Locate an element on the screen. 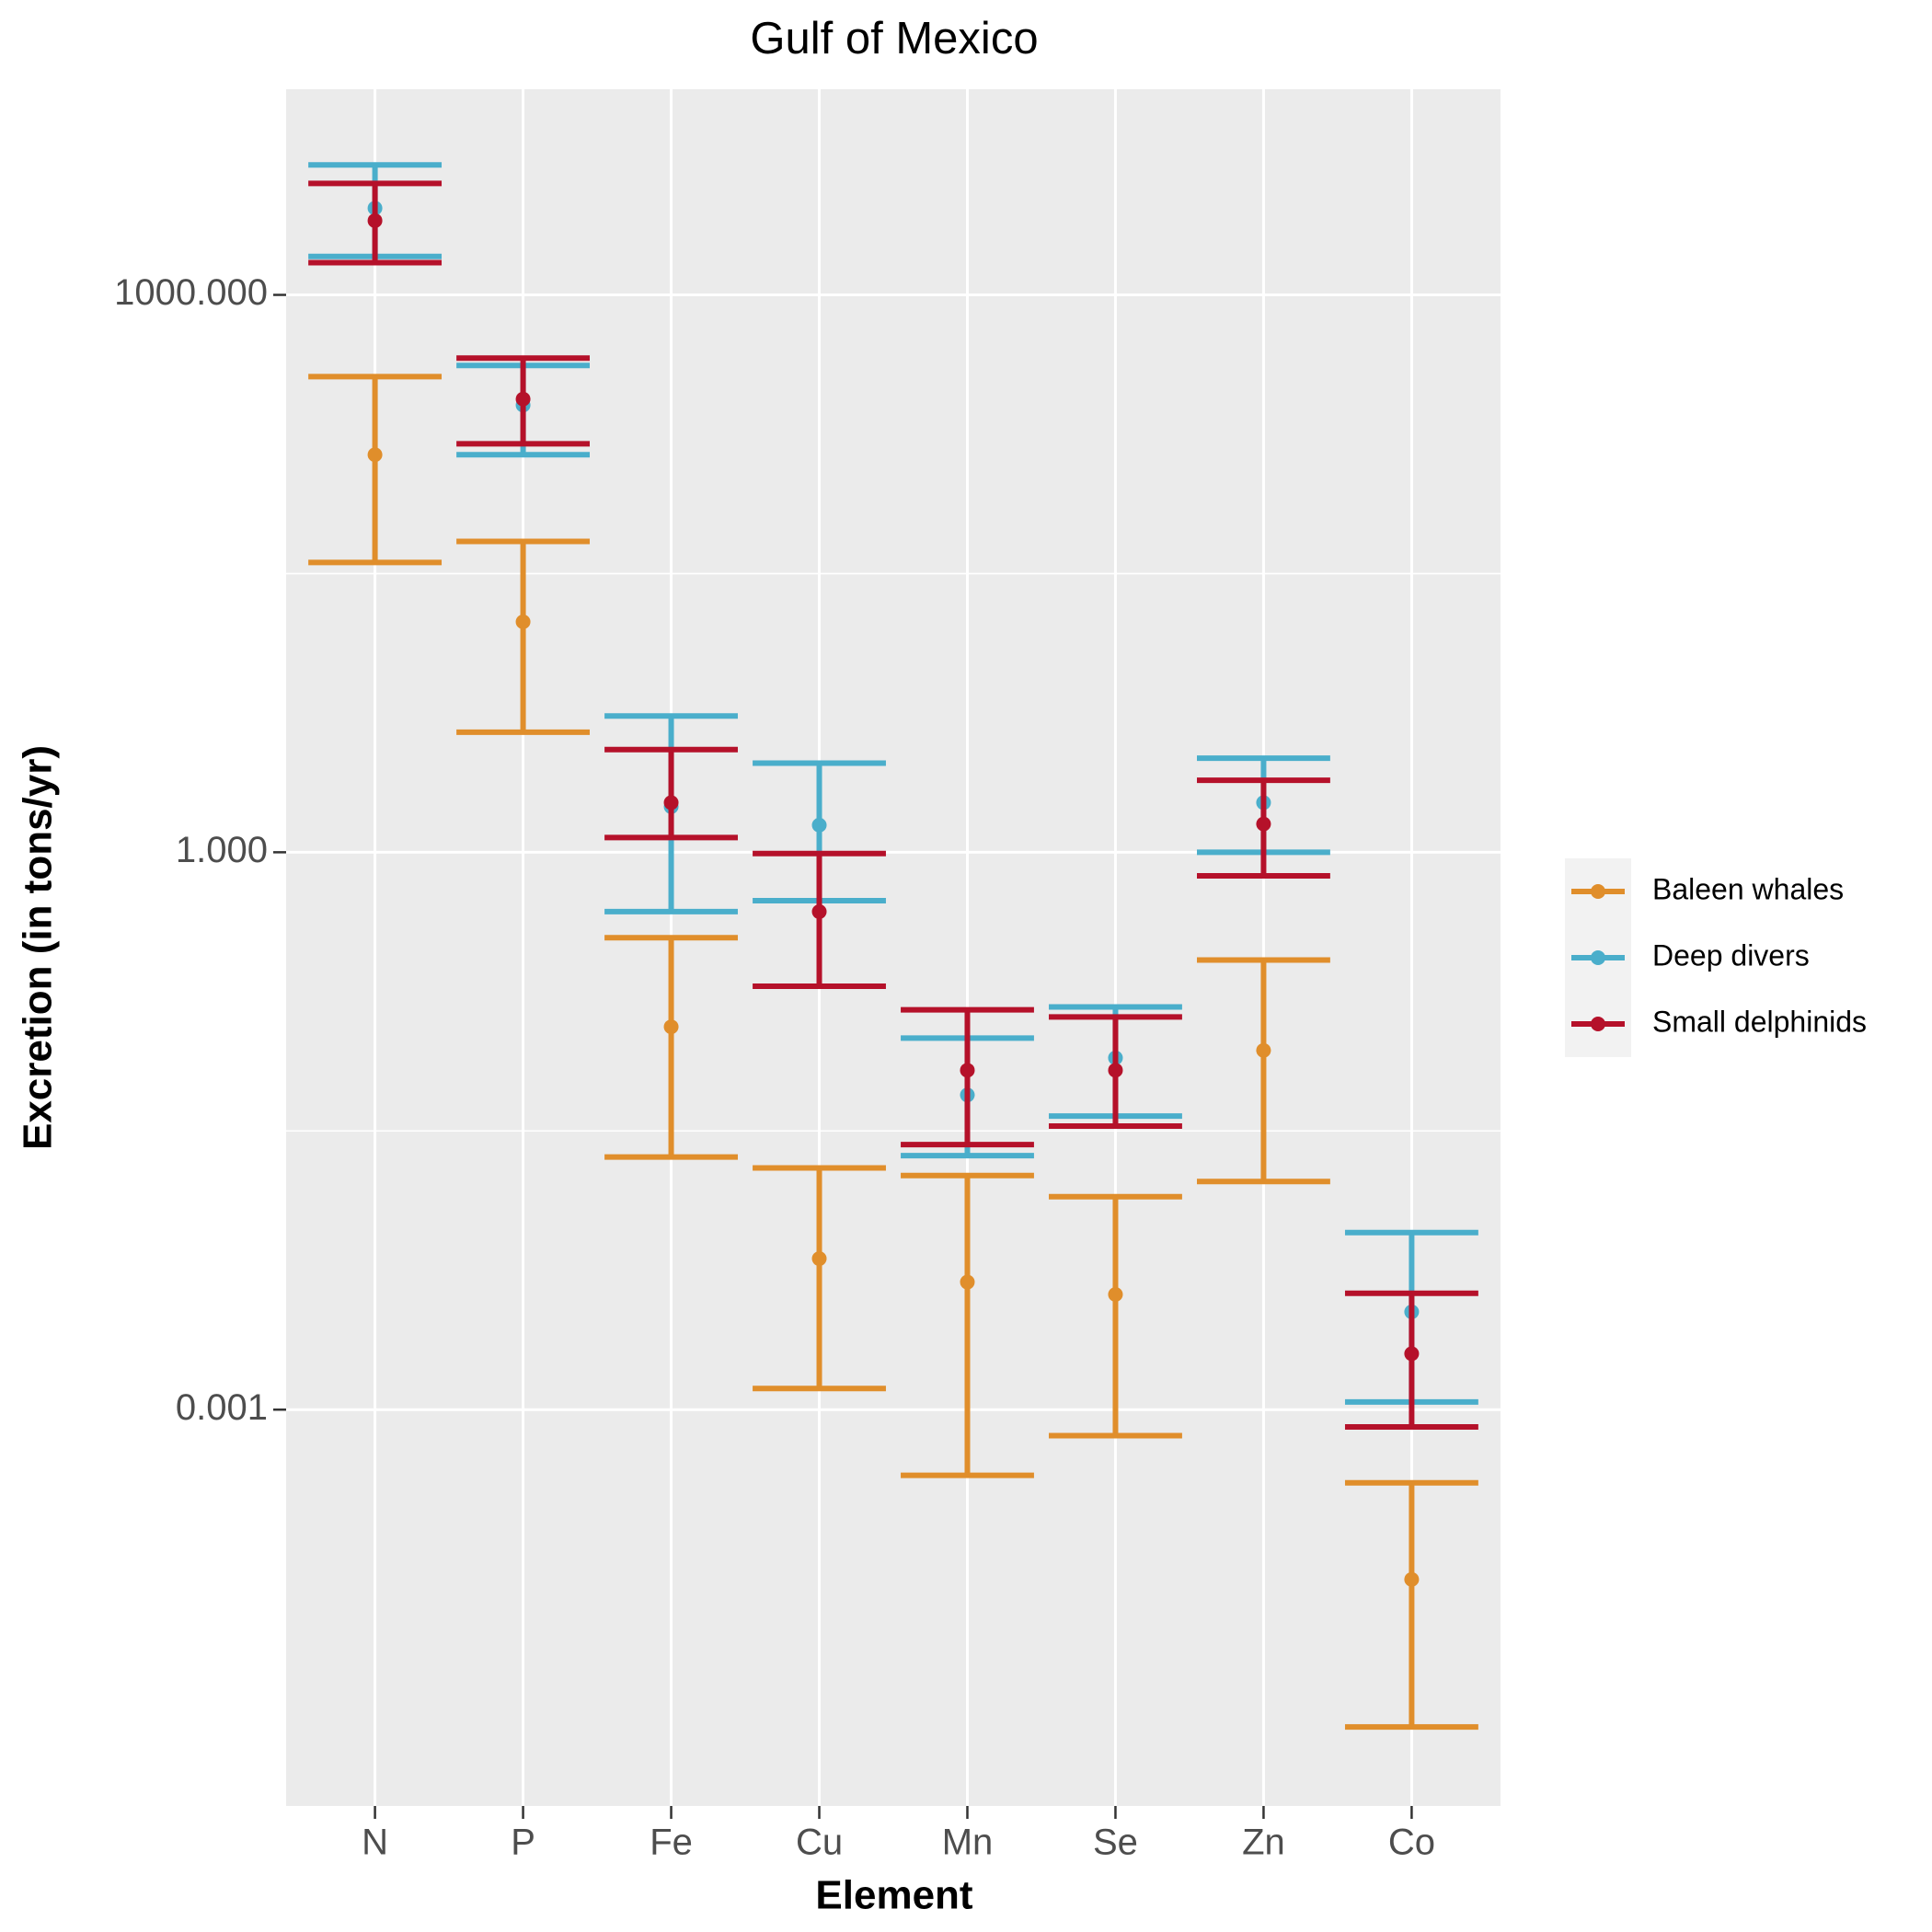 This screenshot has width=1932, height=1932. x-tick-label: Zn is located at coordinates (1263, 1843).